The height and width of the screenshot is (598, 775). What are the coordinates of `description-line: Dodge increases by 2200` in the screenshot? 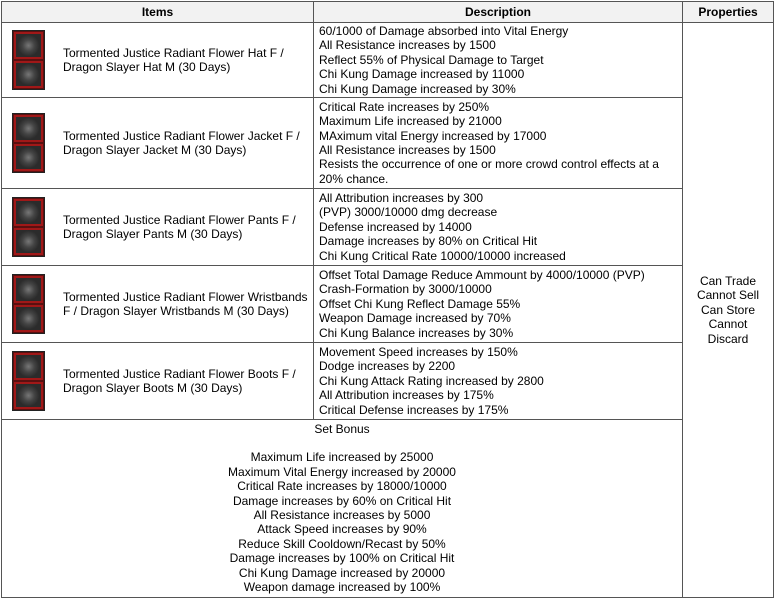 It's located at (387, 366).